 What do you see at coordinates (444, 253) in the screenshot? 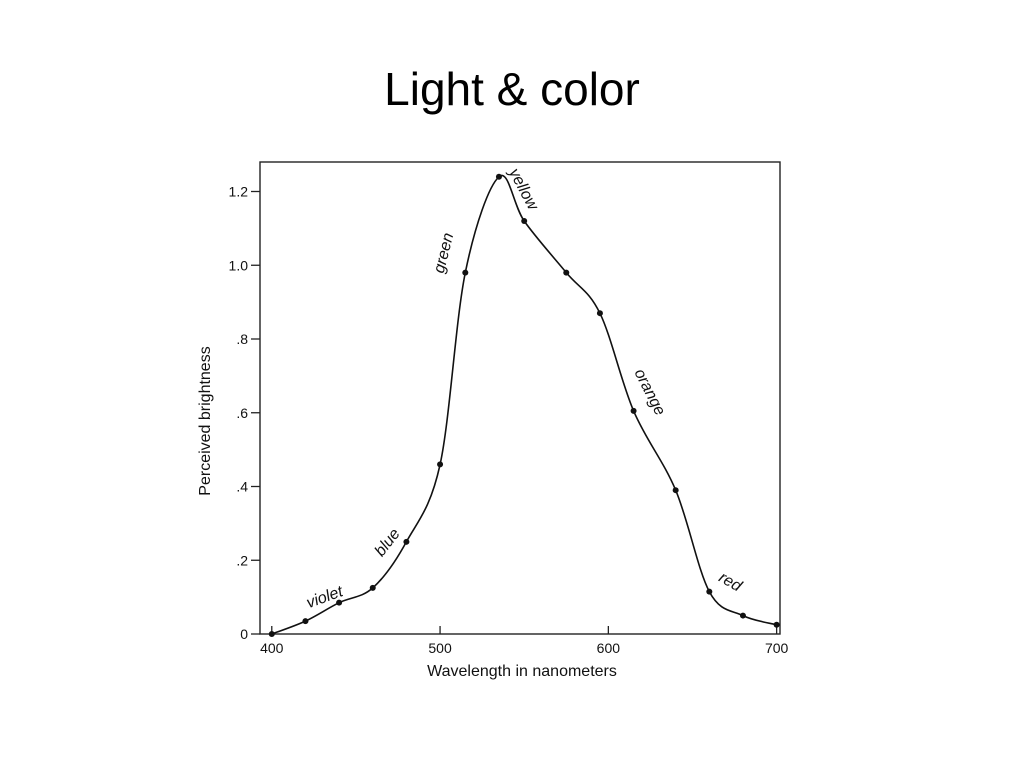
I see `annotation-green: green` at bounding box center [444, 253].